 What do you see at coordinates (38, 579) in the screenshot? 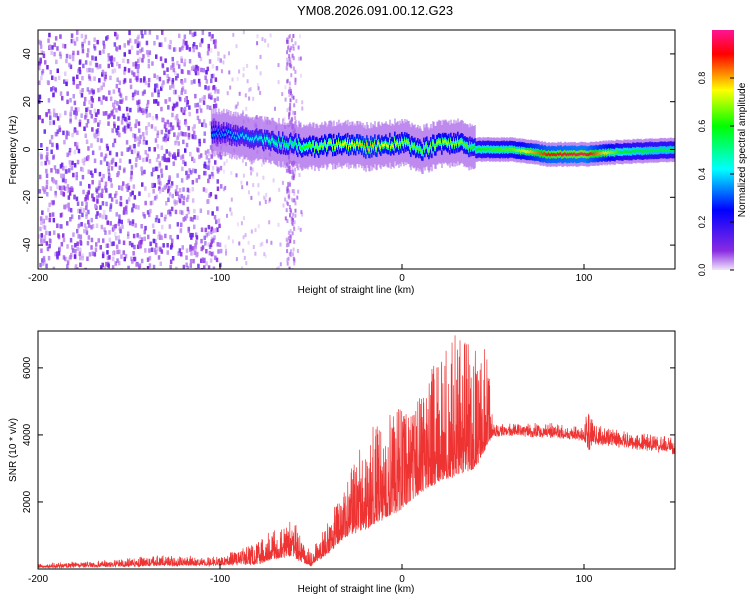
I see `x-tick-label: -200` at bounding box center [38, 579].